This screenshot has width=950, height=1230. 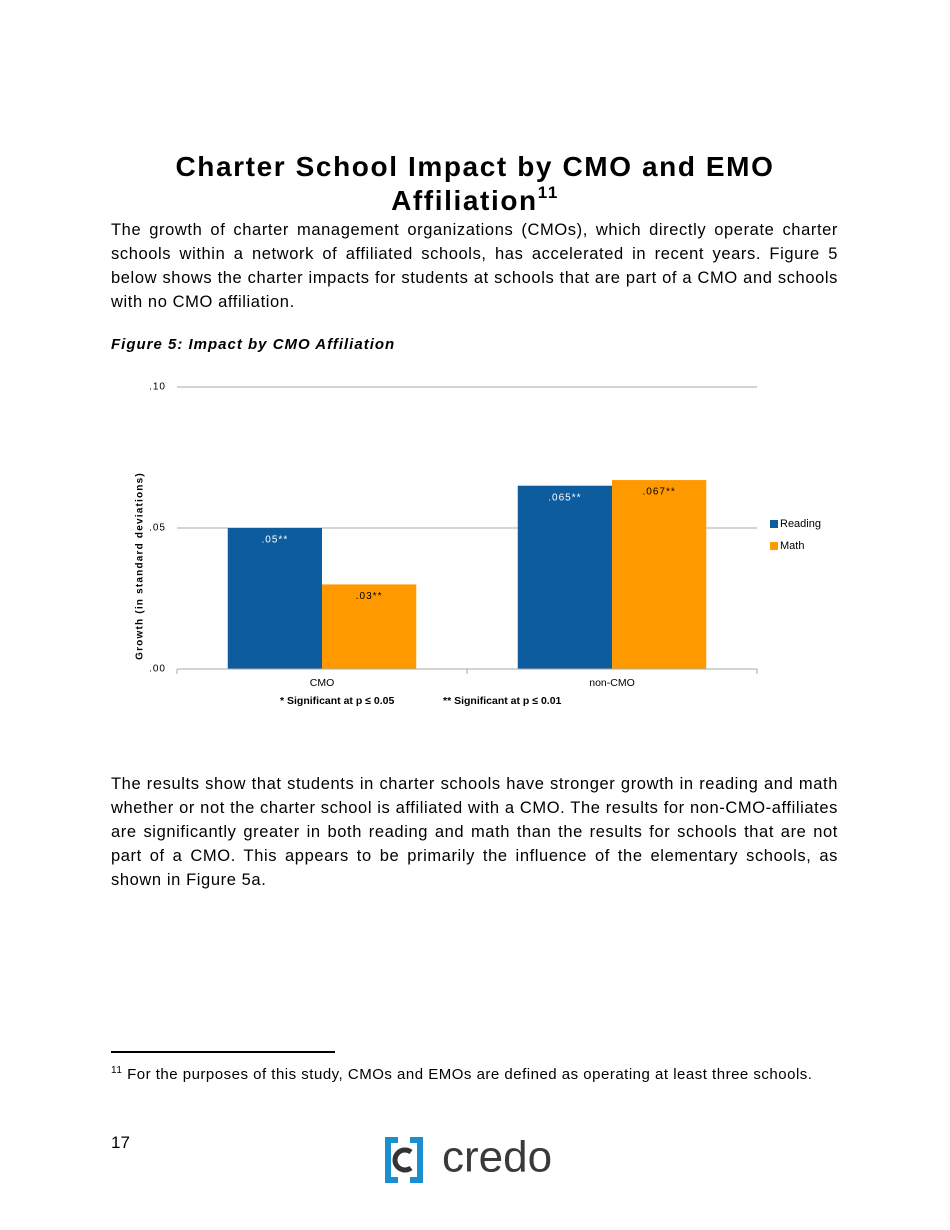 What do you see at coordinates (800, 524) in the screenshot?
I see `legend-label: Reading` at bounding box center [800, 524].